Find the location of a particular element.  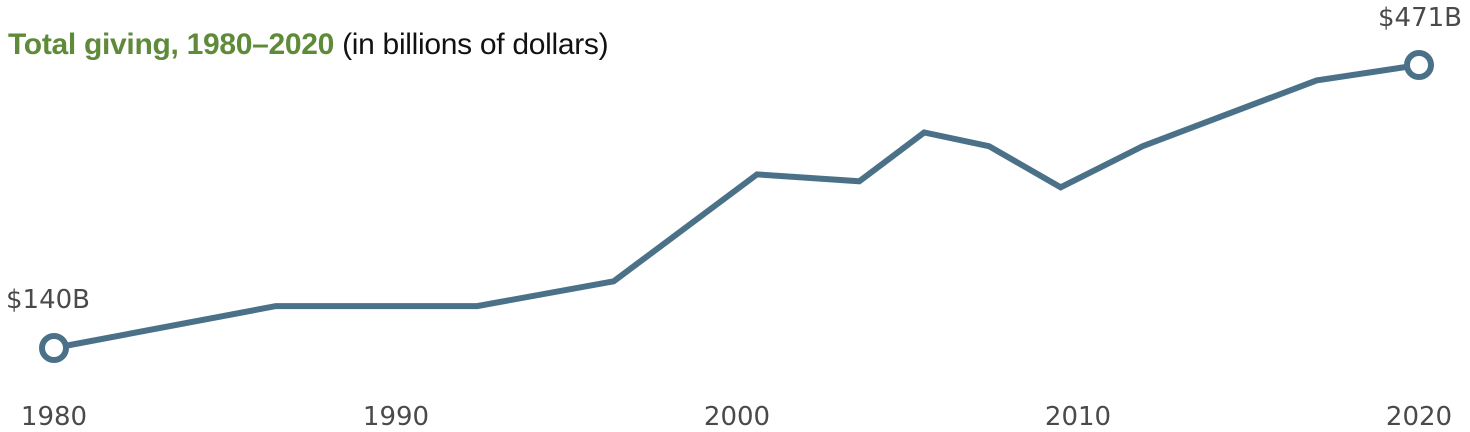

end-value-label: $471B is located at coordinates (1420, 18).